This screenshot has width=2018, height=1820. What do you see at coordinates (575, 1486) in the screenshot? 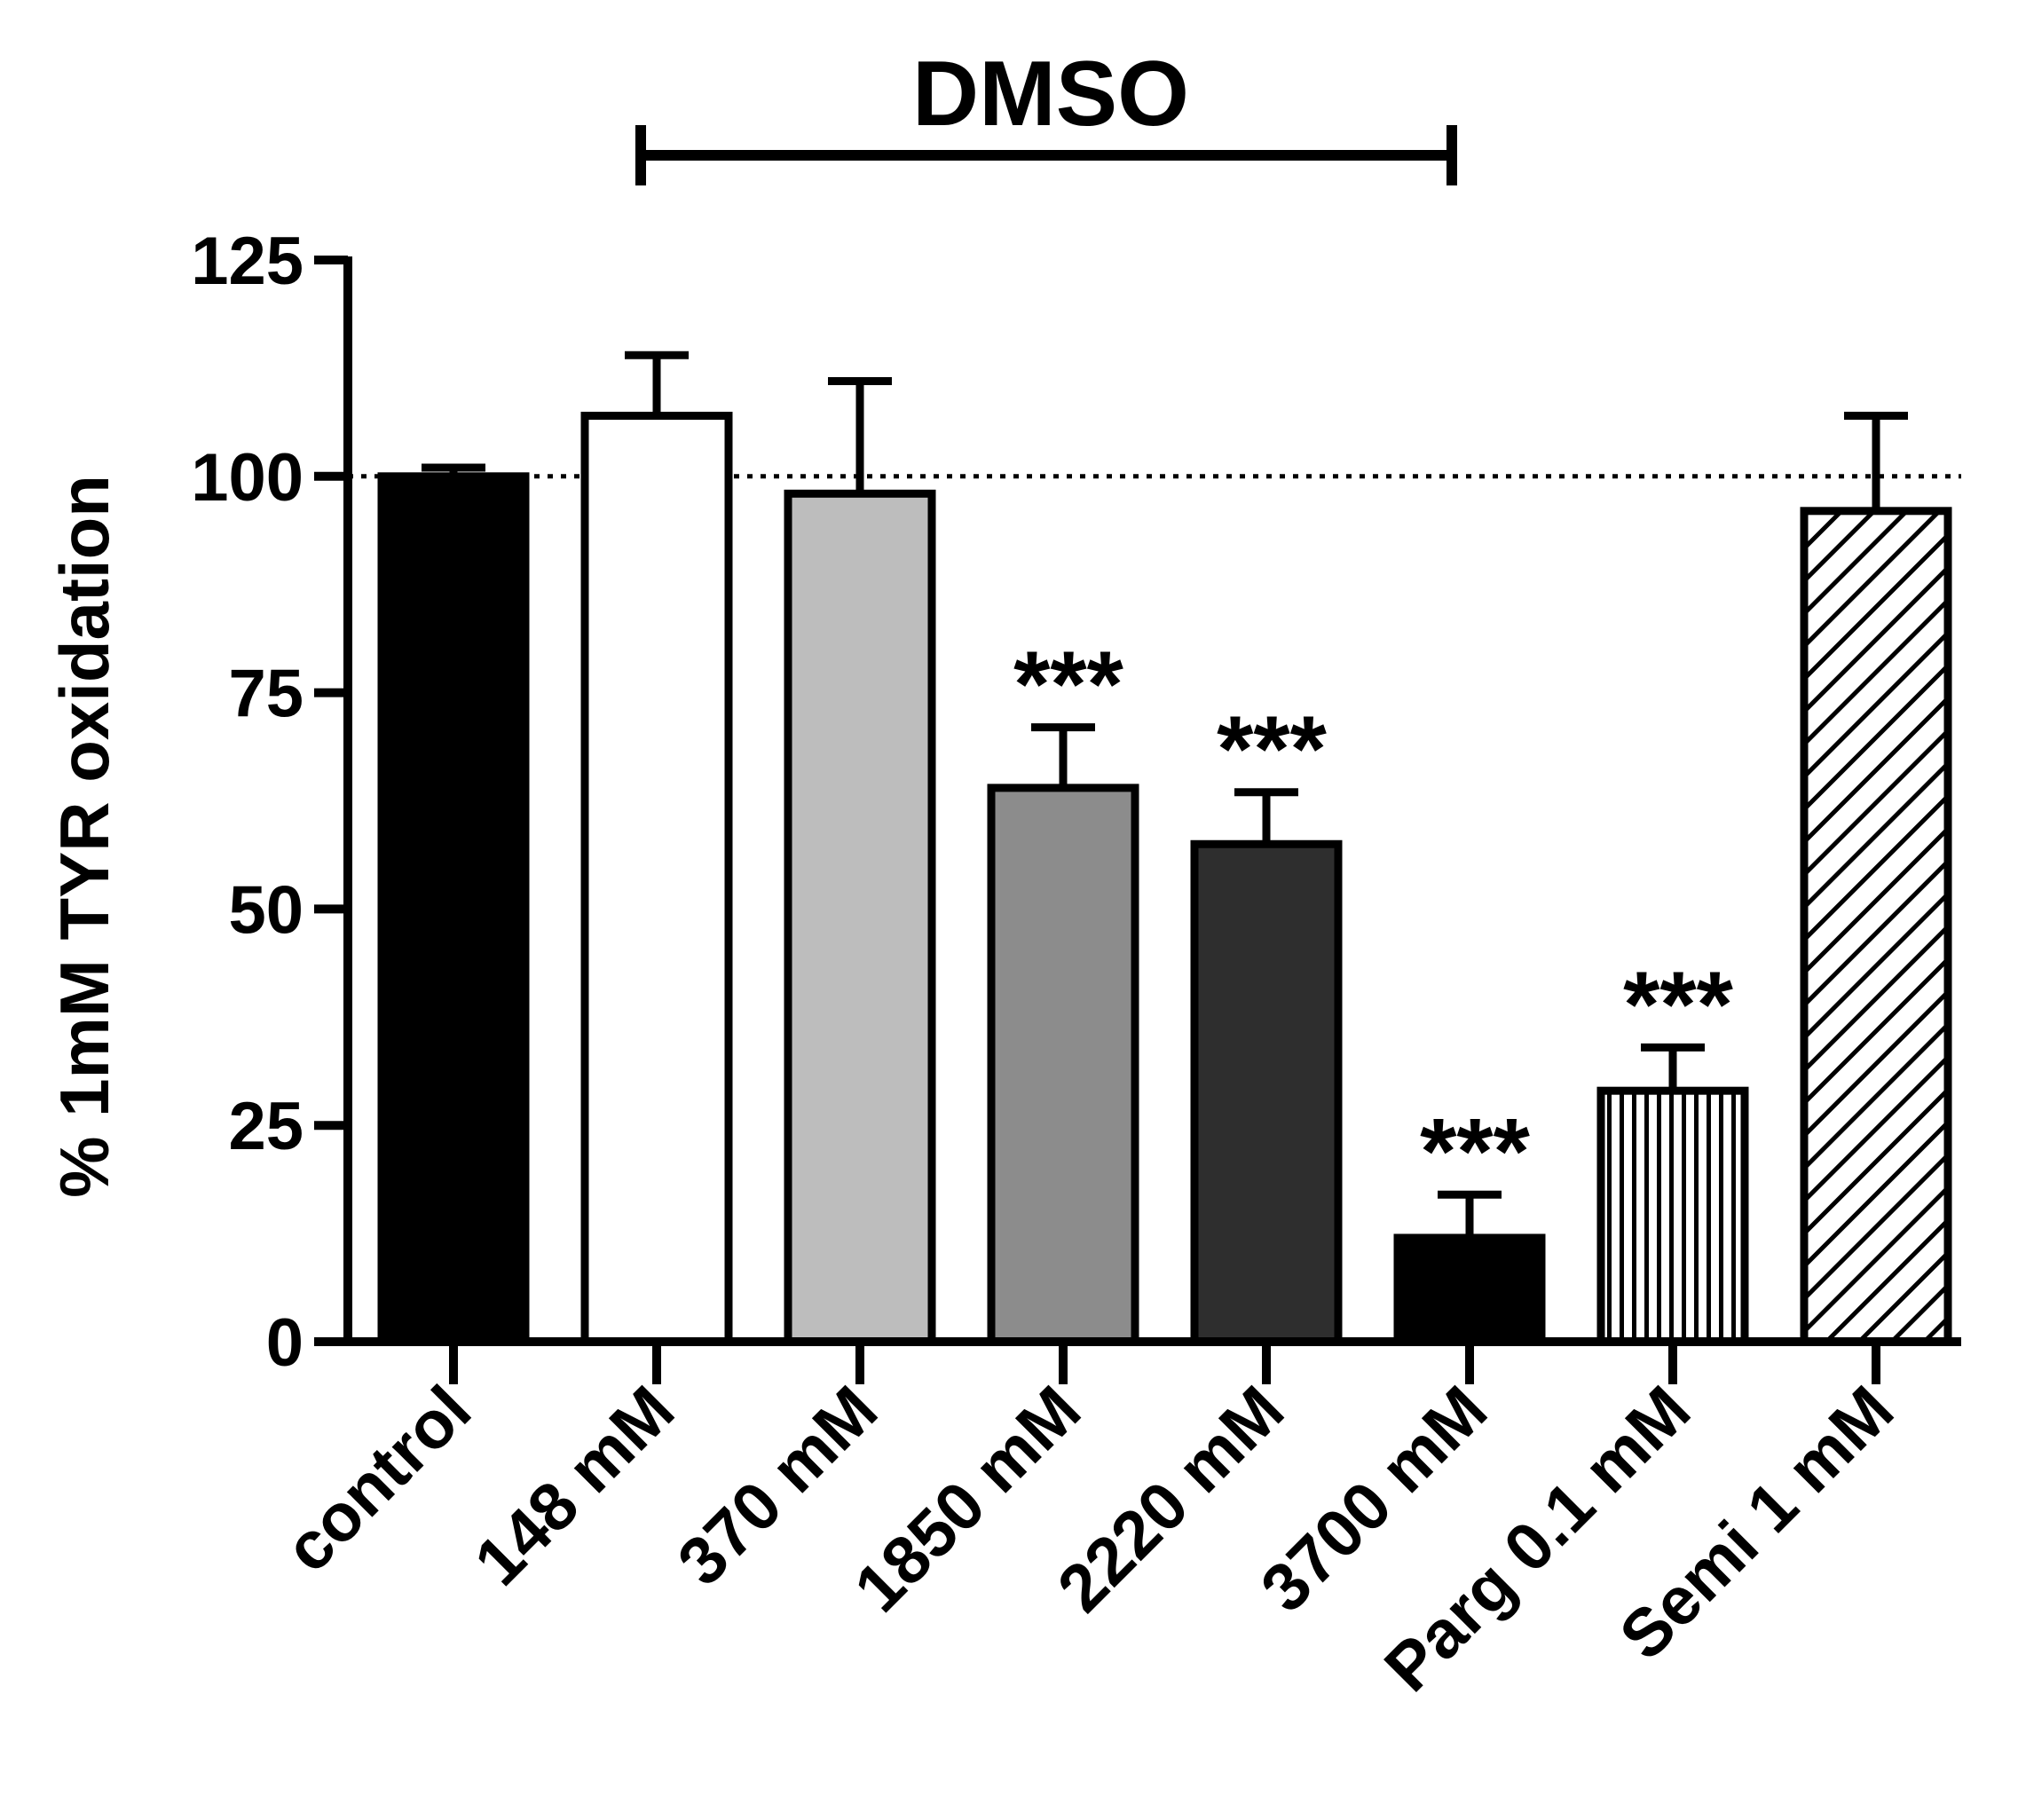
I see `x-tick-label-1: 148 mM` at bounding box center [575, 1486].